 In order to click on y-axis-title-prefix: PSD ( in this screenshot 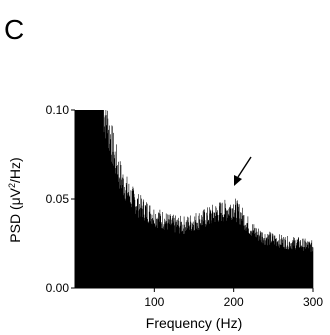, I will do `click(15, 224)`.